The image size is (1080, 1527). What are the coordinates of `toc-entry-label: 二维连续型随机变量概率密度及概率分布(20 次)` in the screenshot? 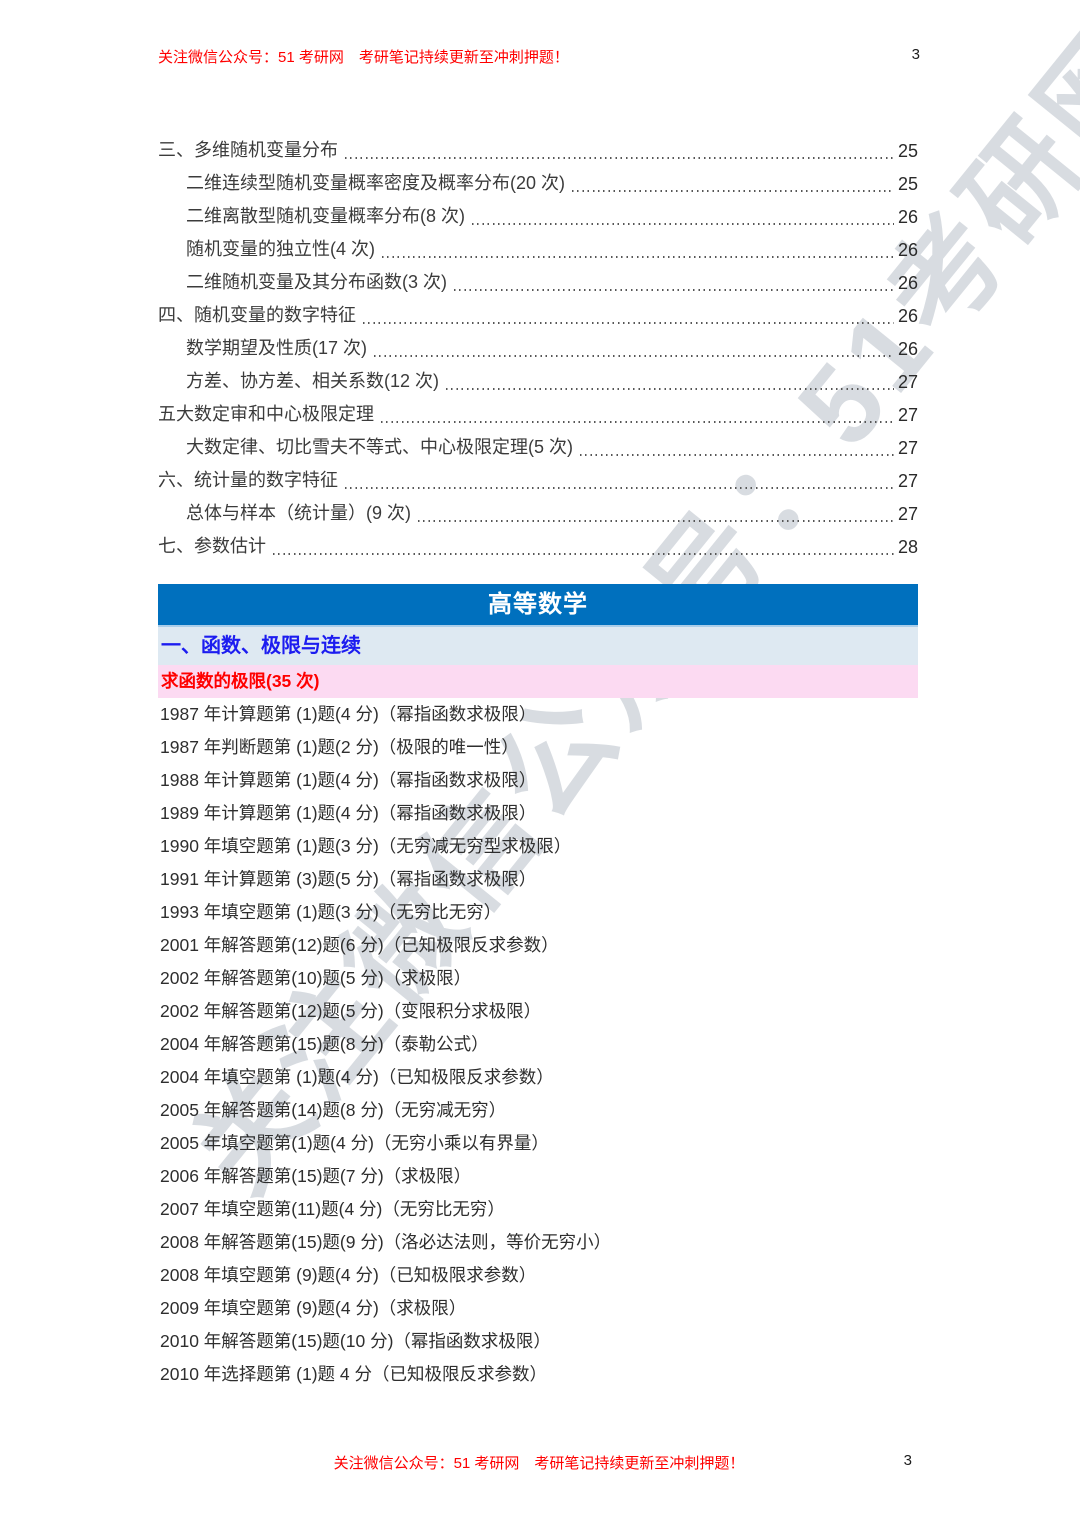 It's located at (376, 183).